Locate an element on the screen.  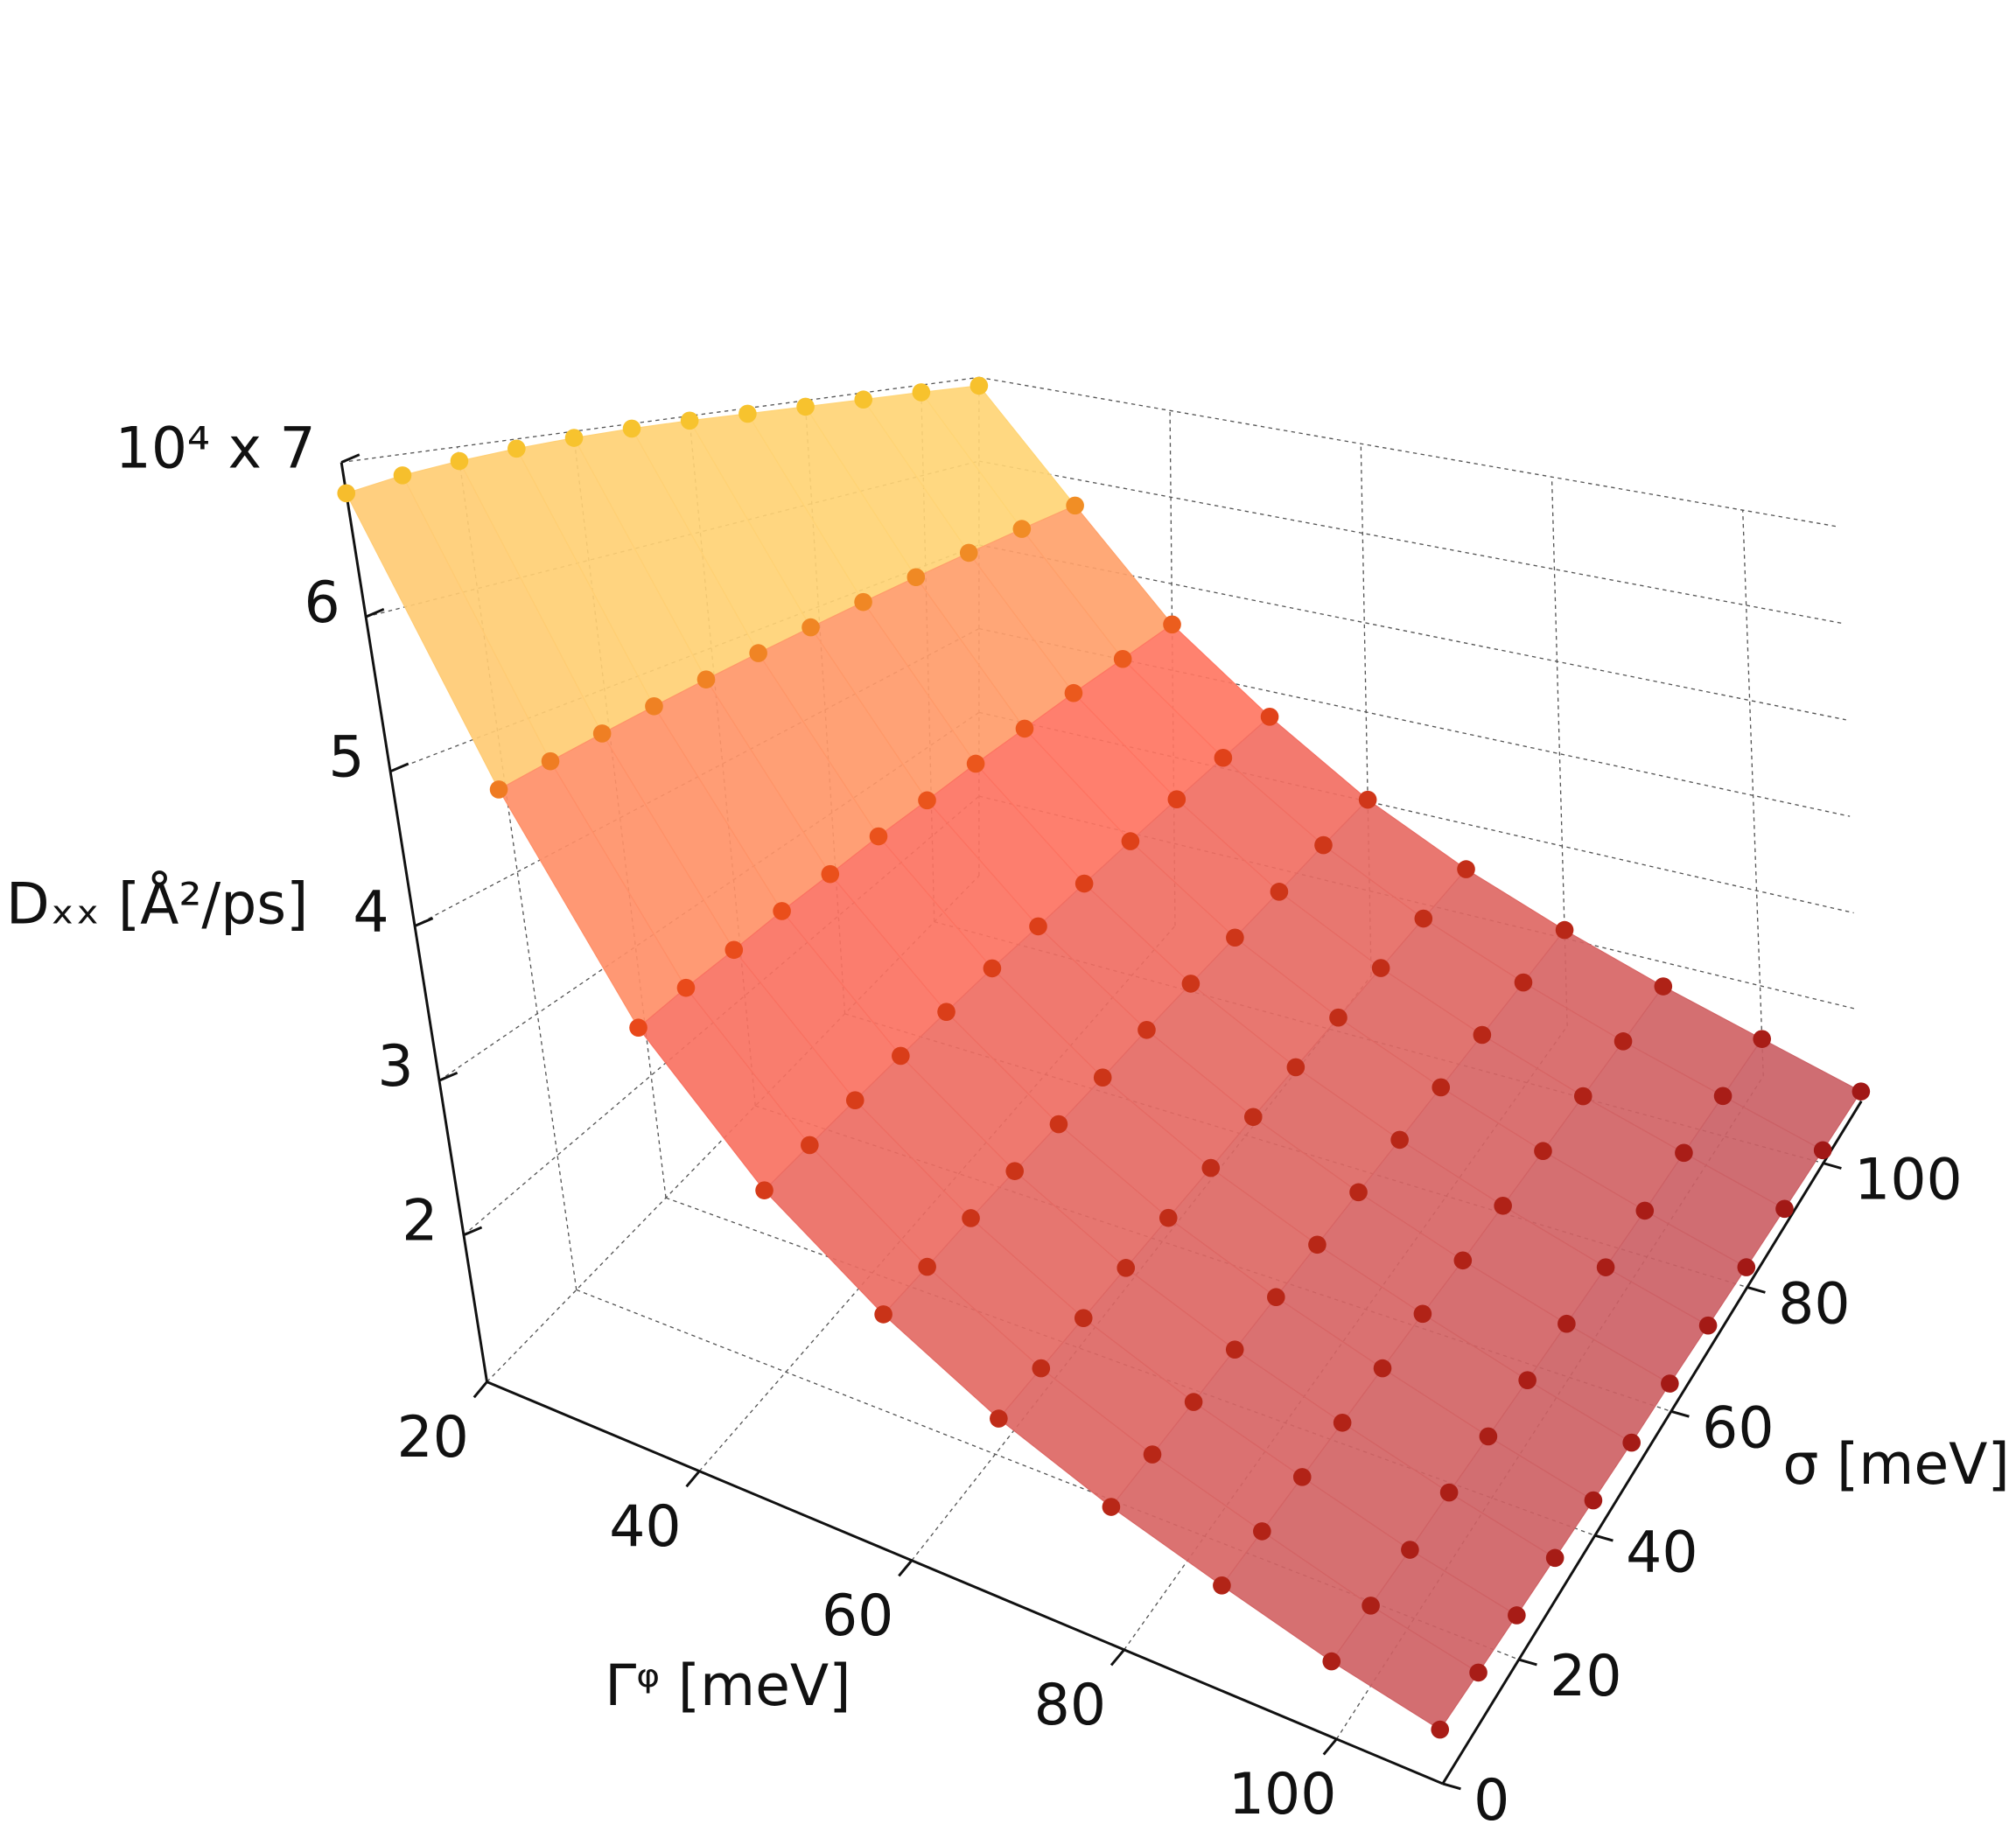
y-tick-label: 100 is located at coordinates (1908, 1180).